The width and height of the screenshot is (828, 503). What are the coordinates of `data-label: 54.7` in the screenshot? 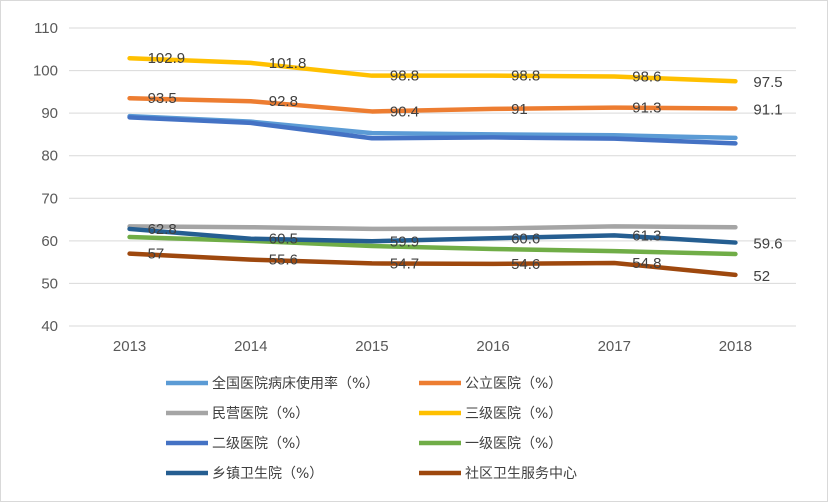 It's located at (404, 263).